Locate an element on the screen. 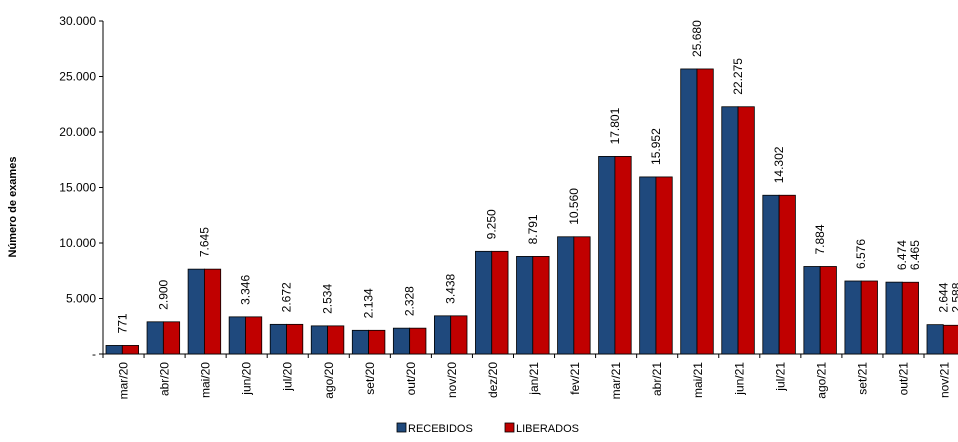 This screenshot has width=958, height=442. y-tick-label: 15.000 is located at coordinates (77, 188).